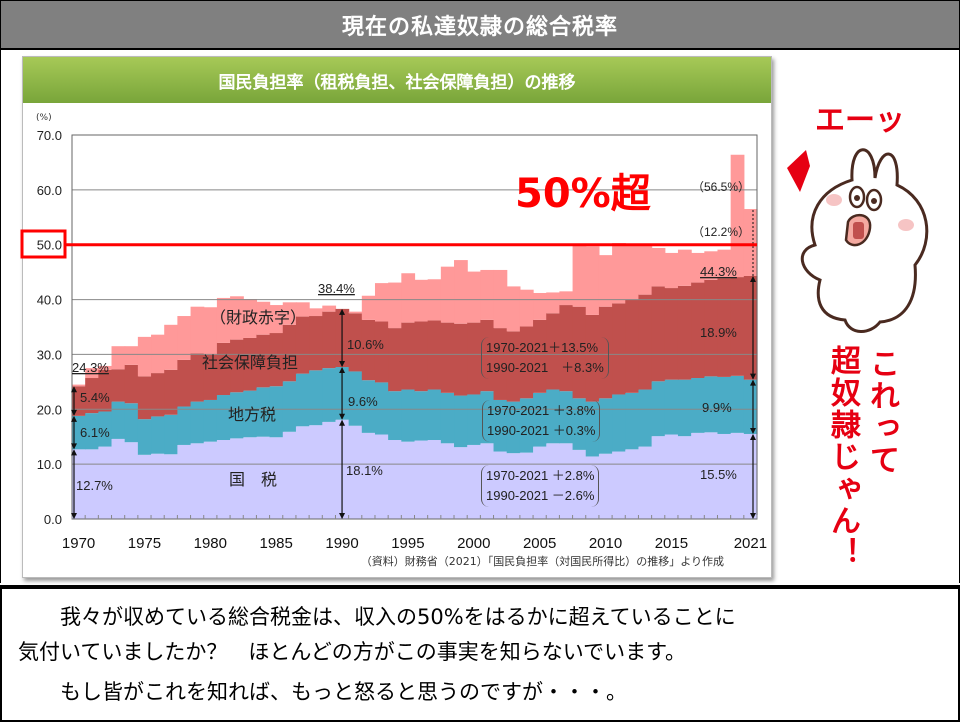 The height and width of the screenshot is (722, 960). Describe the element at coordinates (171, 486) in the screenshot. I see `national-tax-bar-1977` at that location.